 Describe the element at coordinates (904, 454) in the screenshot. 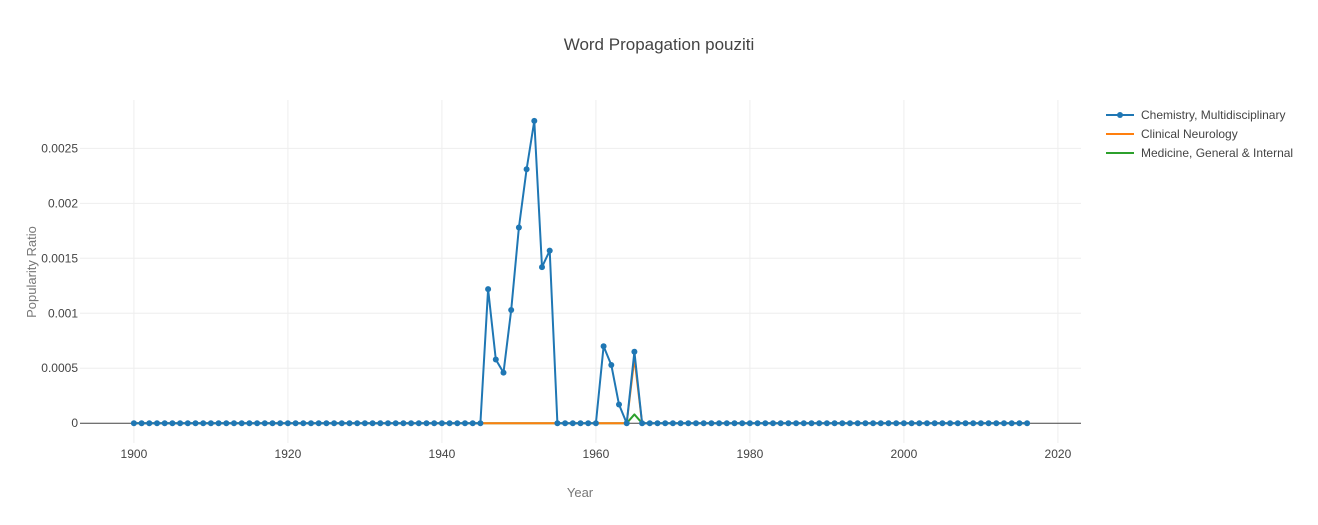

I see `x-tick-label: 2000` at that location.